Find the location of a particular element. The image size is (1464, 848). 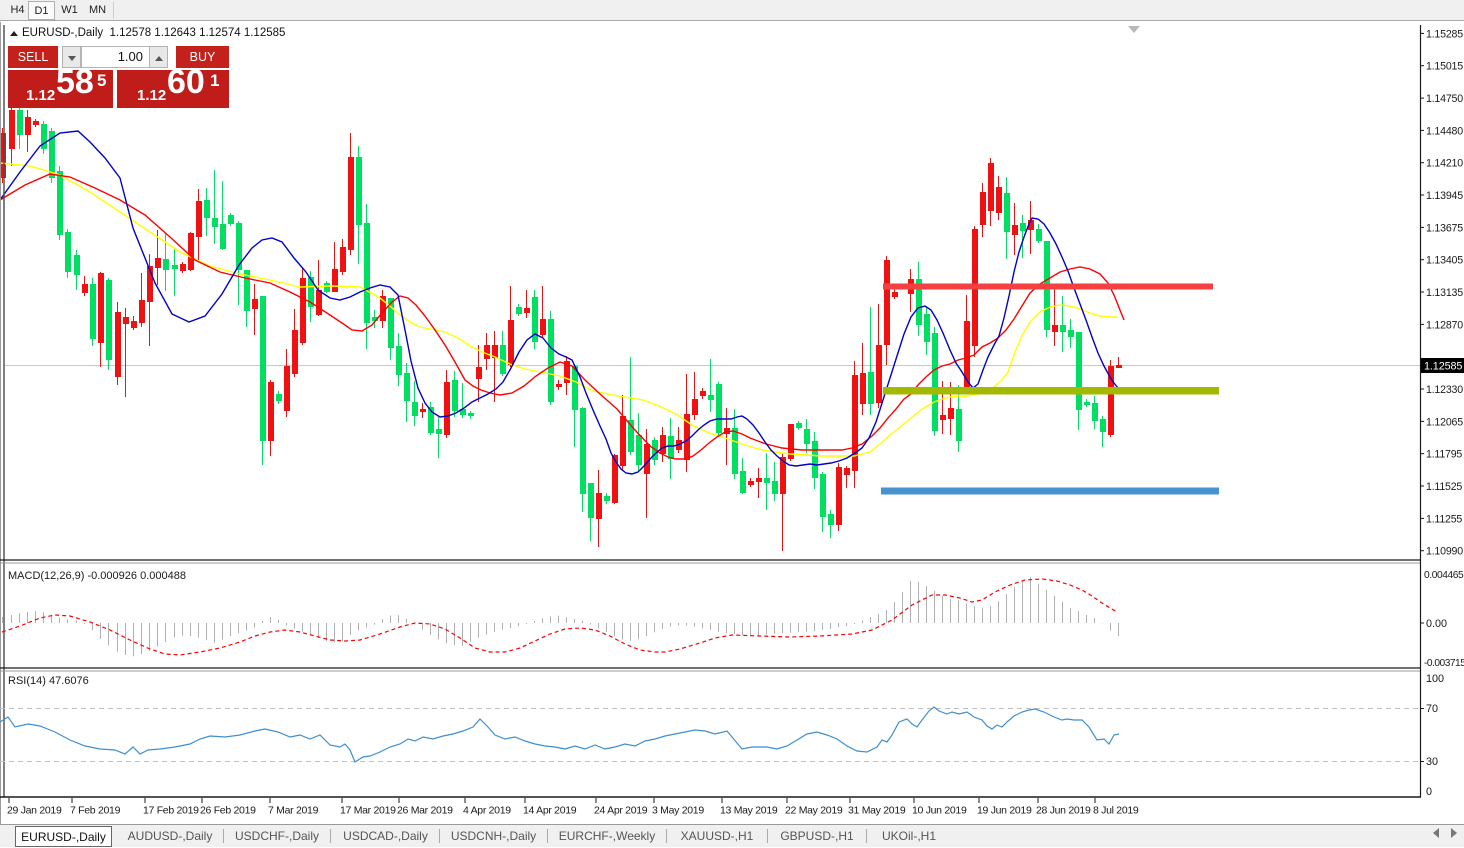

svg-text: 0.004465 is located at coordinates (1444, 575).